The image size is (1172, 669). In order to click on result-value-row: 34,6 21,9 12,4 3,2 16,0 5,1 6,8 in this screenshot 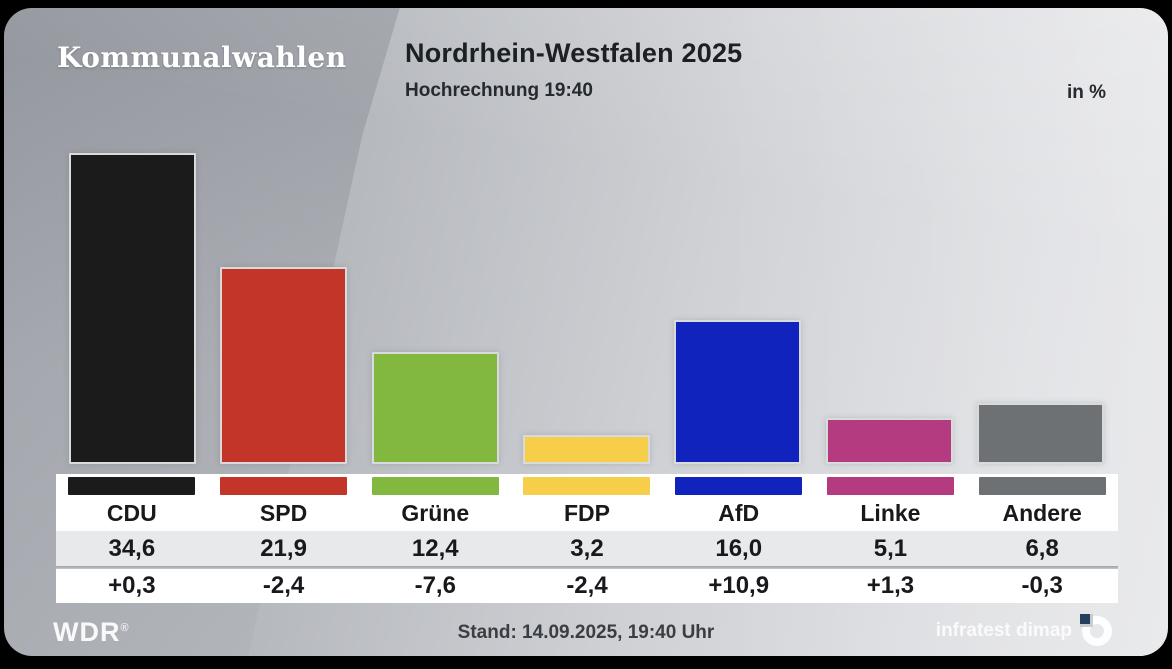, I will do `click(587, 548)`.